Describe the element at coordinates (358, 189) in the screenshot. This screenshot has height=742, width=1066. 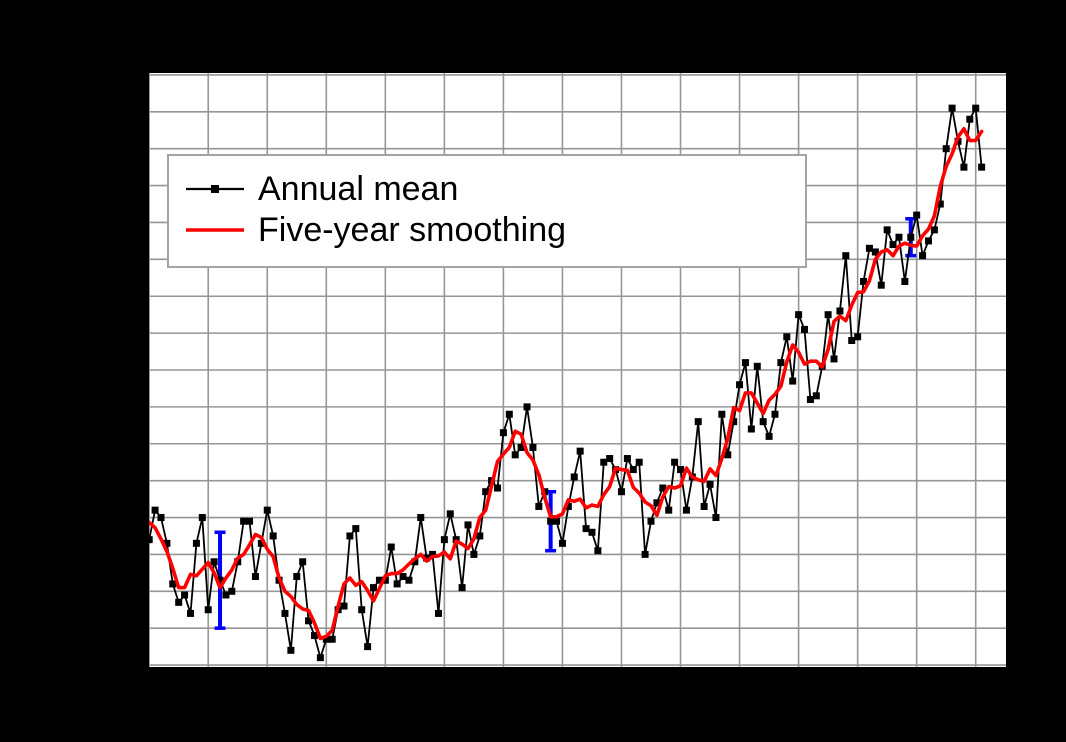
I see `legend-label-annual-mean: Annual mean` at that location.